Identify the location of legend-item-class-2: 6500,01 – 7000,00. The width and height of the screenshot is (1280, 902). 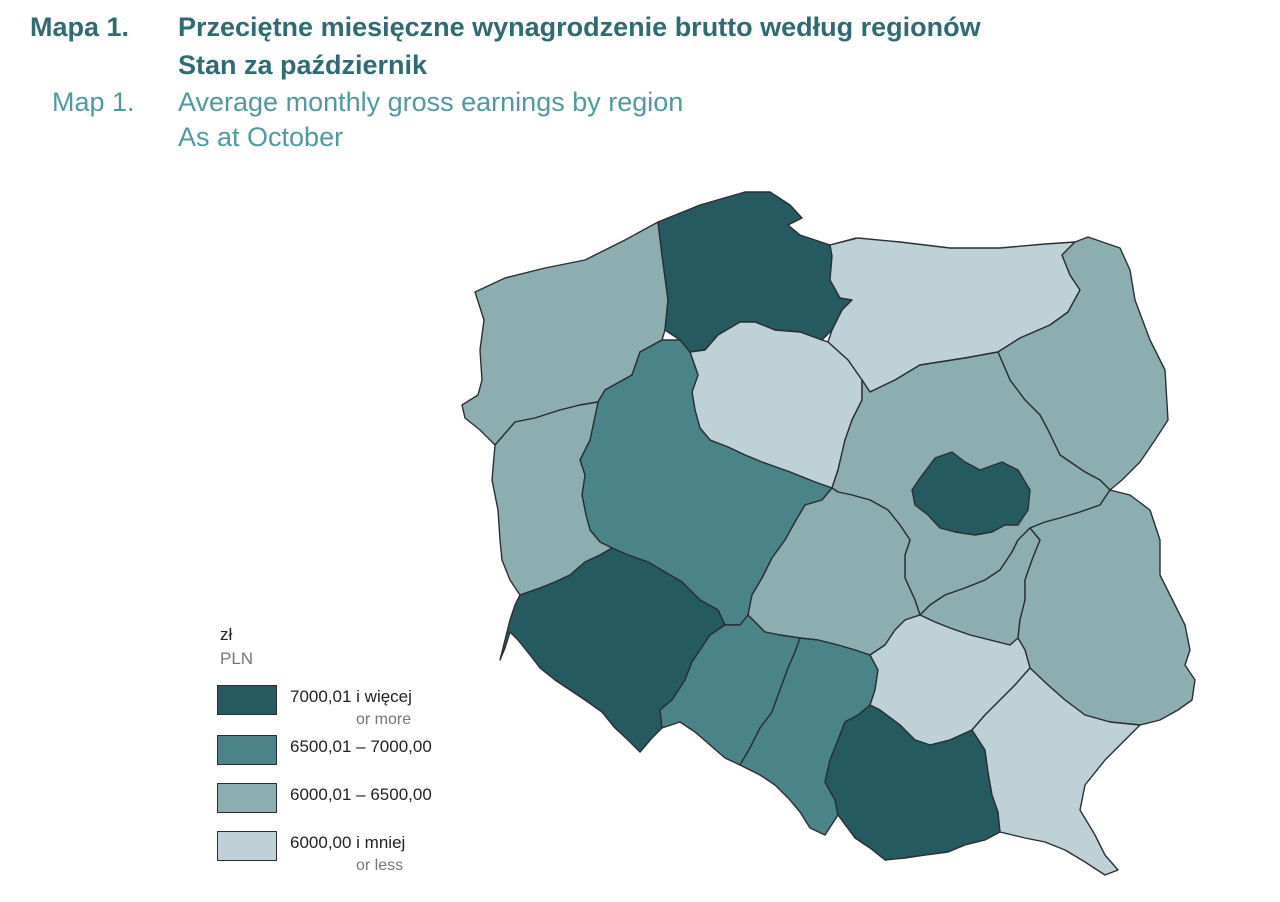
(347, 758).